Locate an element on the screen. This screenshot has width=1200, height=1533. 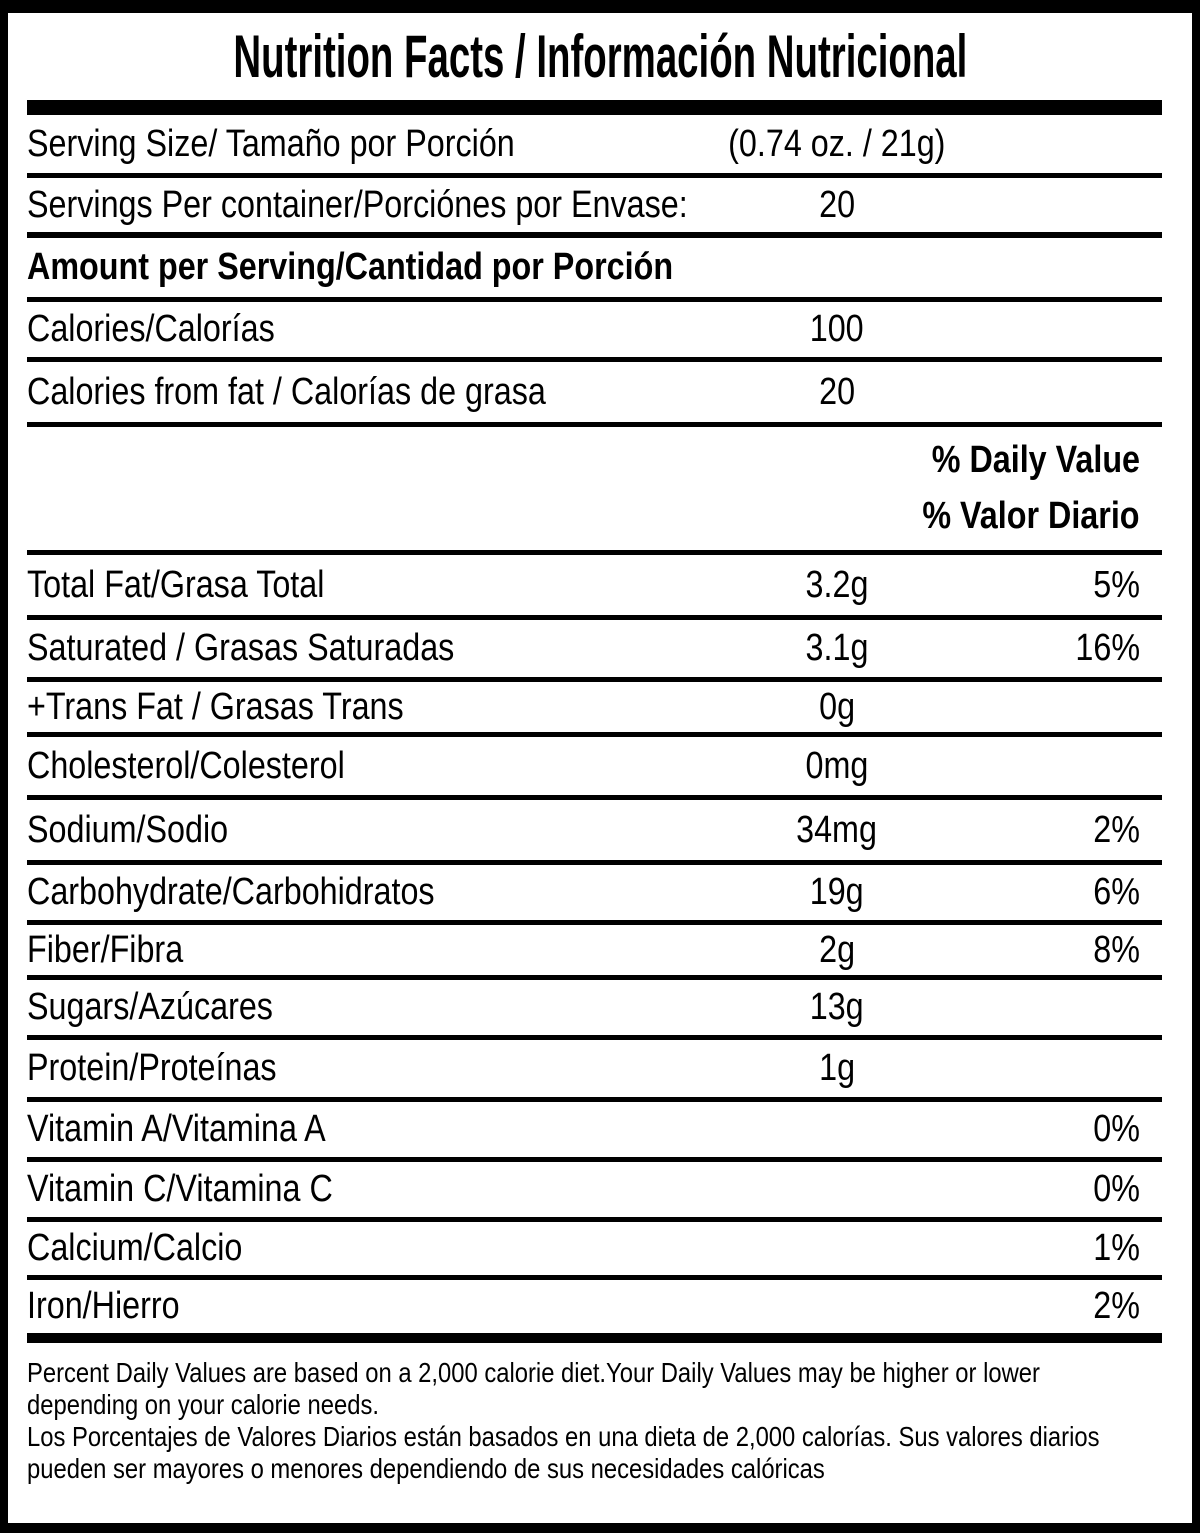
calories-from-fat-value: 20 is located at coordinates (837, 391).